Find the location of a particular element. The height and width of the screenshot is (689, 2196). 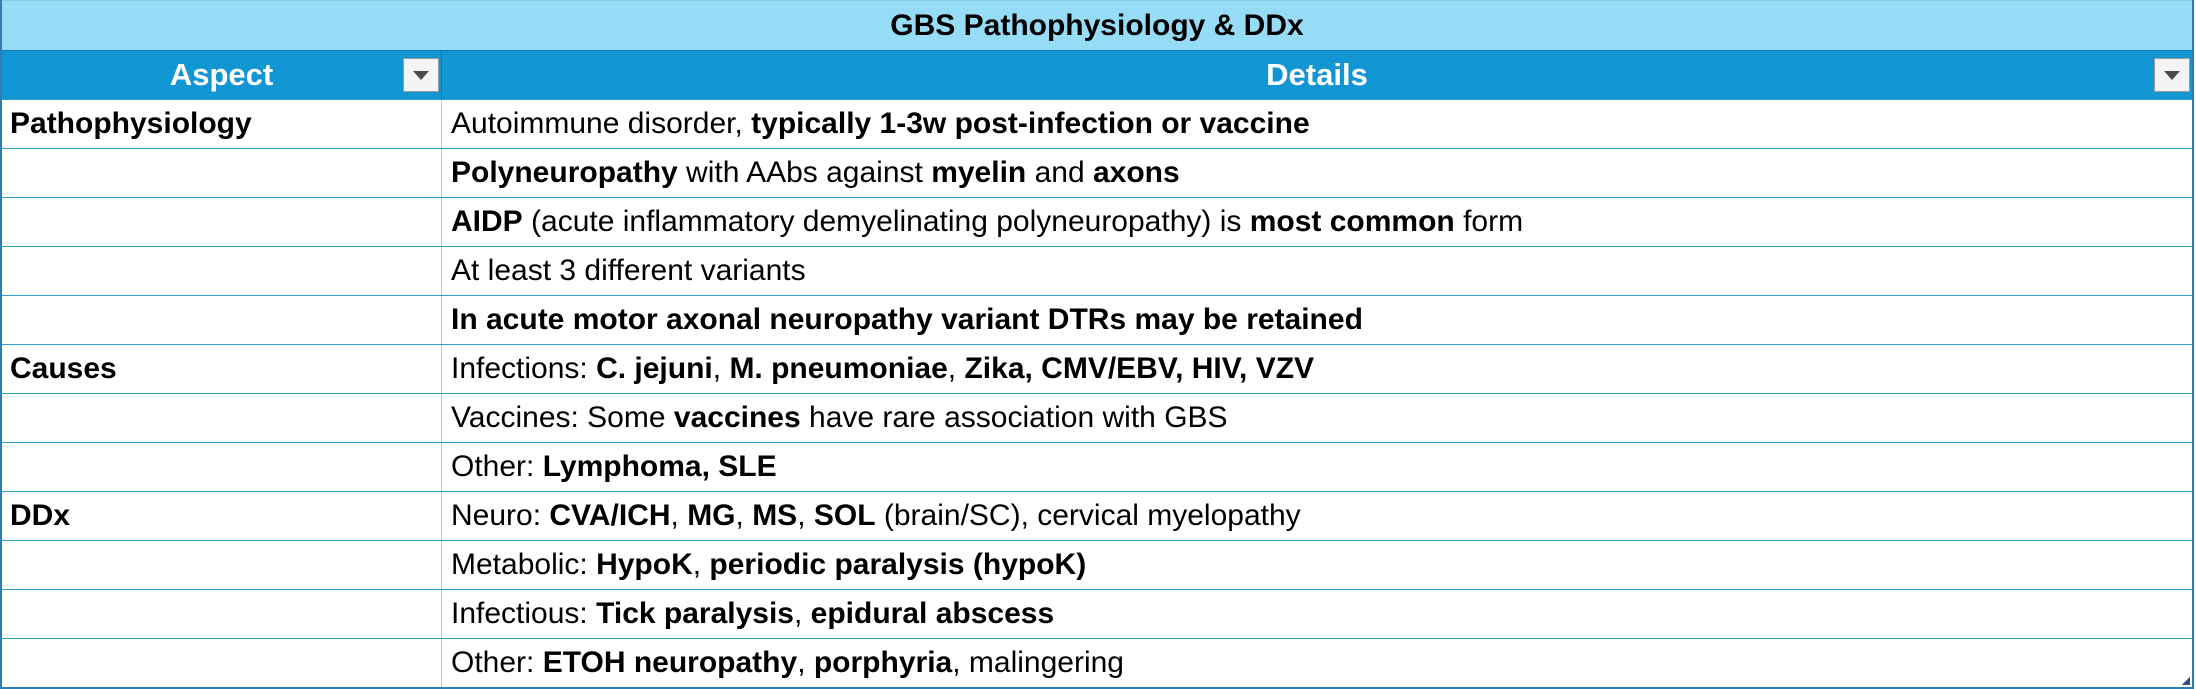

header-details: Details is located at coordinates (1317, 75).